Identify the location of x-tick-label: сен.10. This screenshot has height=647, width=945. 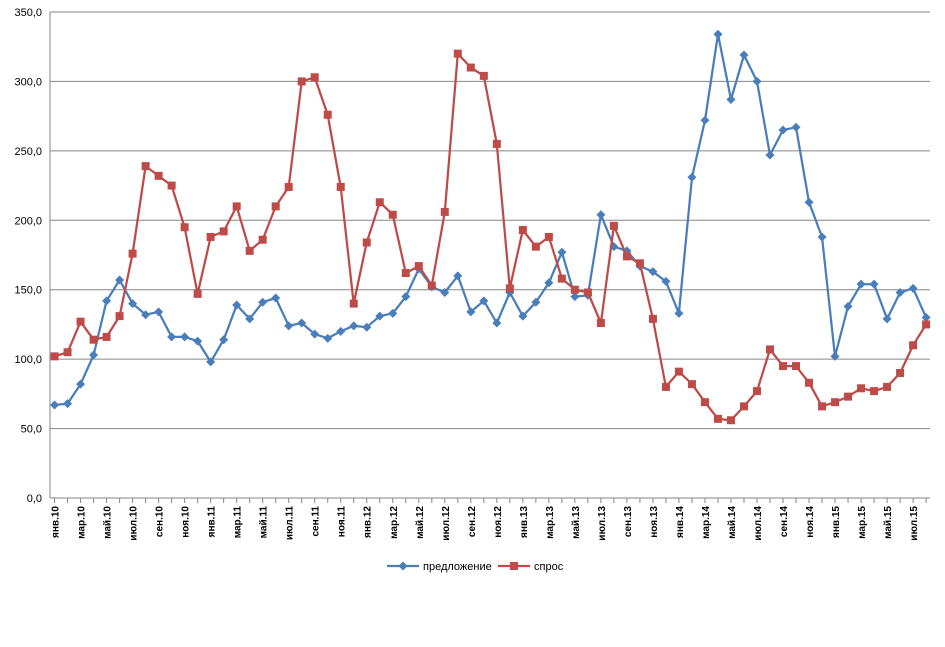
(160, 522).